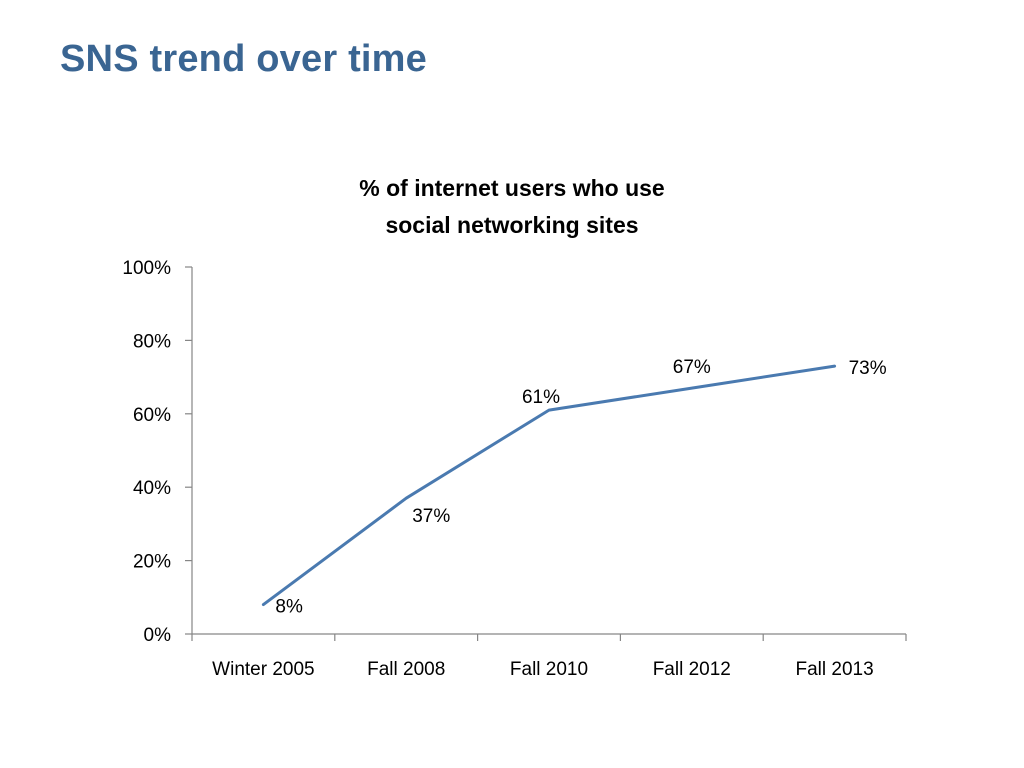 This screenshot has width=1024, height=768. I want to click on y-tick-label: 60%, so click(152, 415).